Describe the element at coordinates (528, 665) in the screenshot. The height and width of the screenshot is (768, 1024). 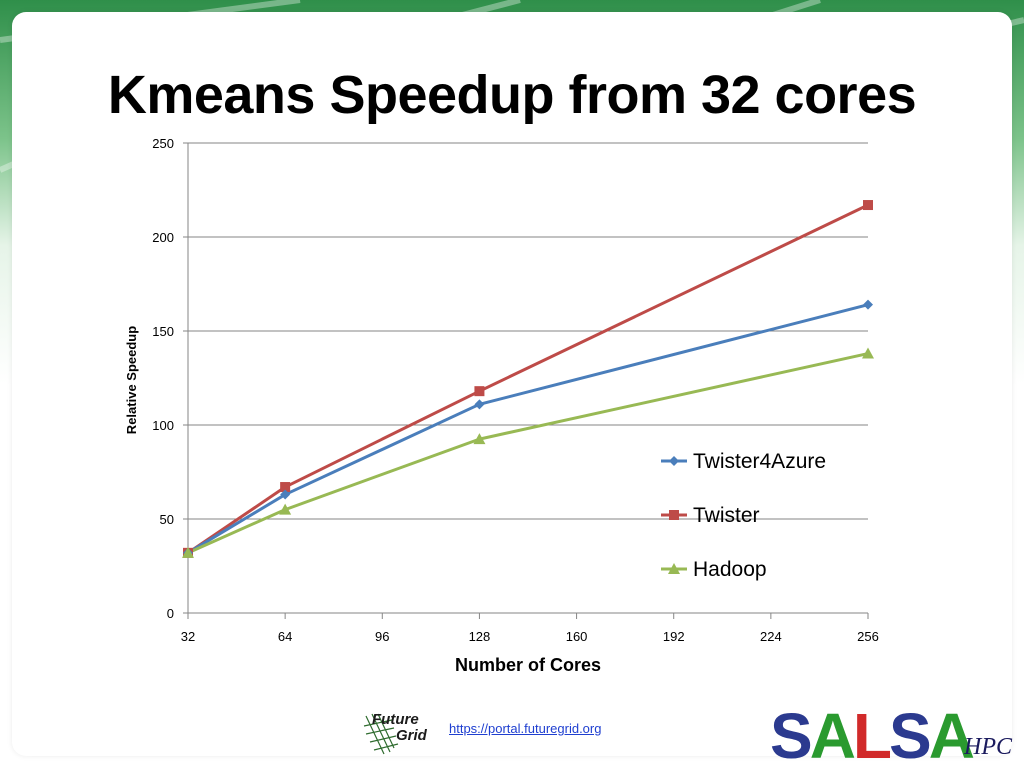
I see `x-axis-title: Number of Cores` at that location.